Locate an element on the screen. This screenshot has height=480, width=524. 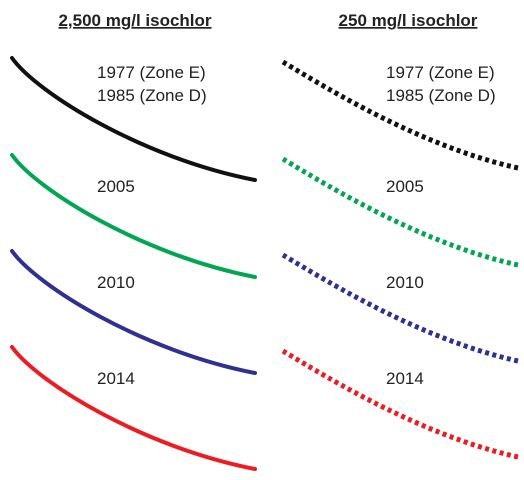
column-title: 2,500 mg/l isochlor is located at coordinates (134, 20).